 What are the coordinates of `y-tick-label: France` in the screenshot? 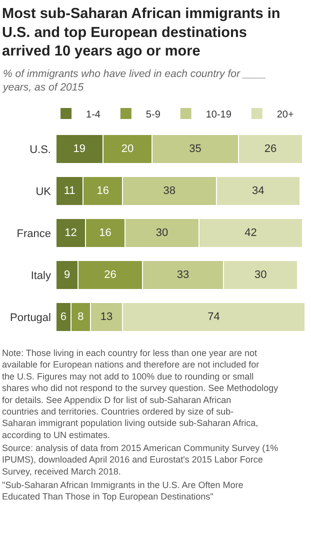 It's located at (33, 234).